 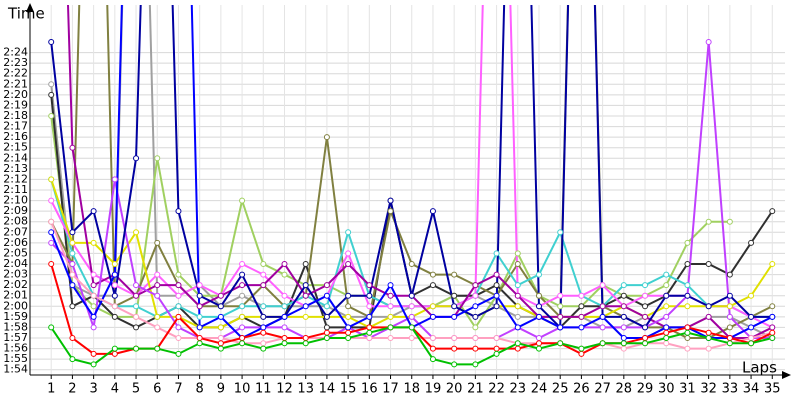 I want to click on y-tick-label: 2:22, so click(x=15, y=73).